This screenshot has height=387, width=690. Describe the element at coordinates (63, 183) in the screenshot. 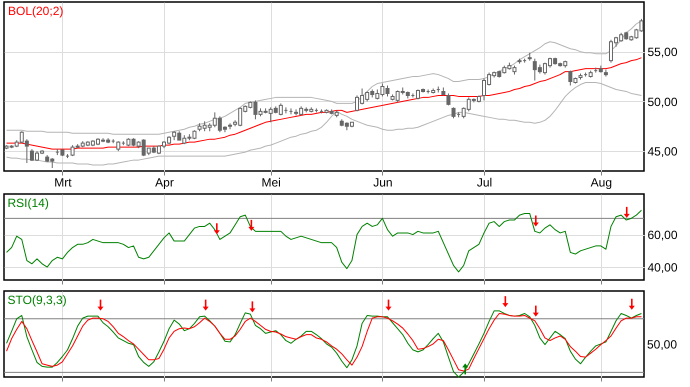

I see `x-tick-label: Mrt` at that location.